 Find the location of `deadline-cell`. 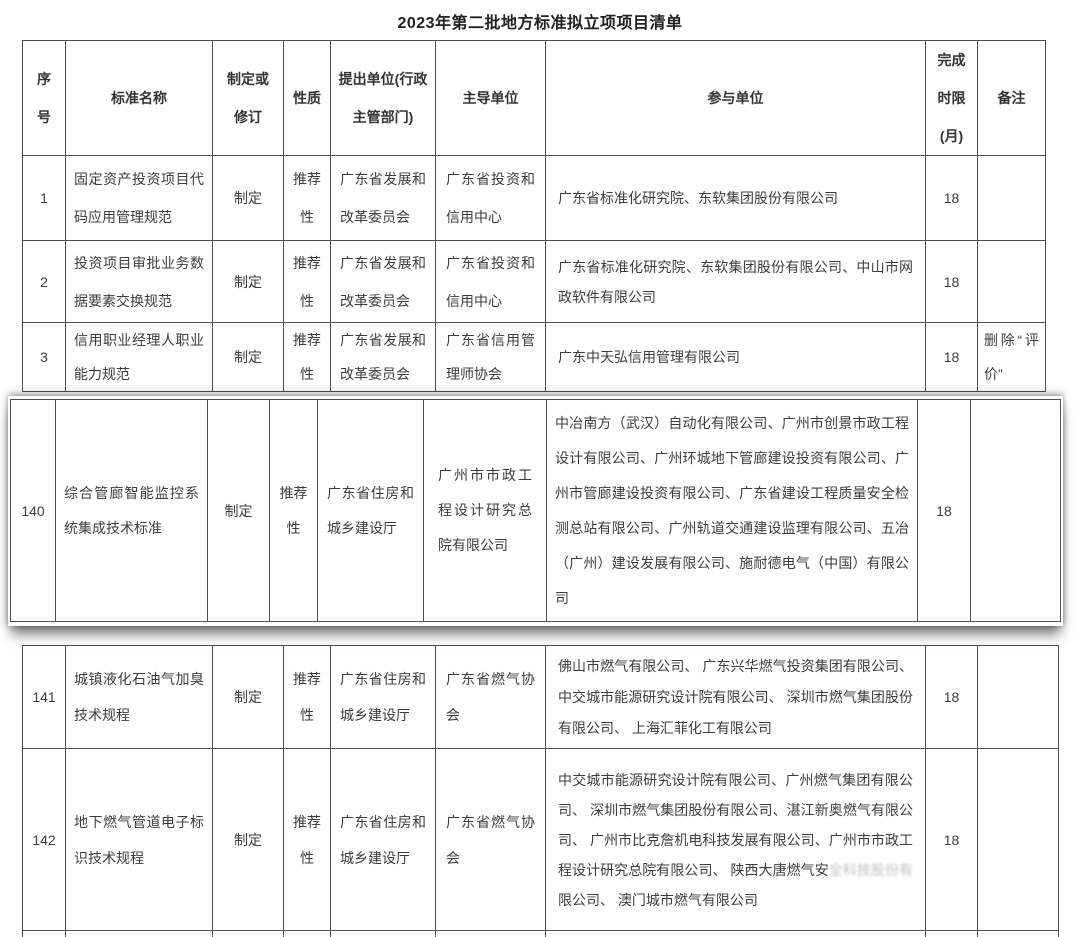

deadline-cell is located at coordinates (951, 933).